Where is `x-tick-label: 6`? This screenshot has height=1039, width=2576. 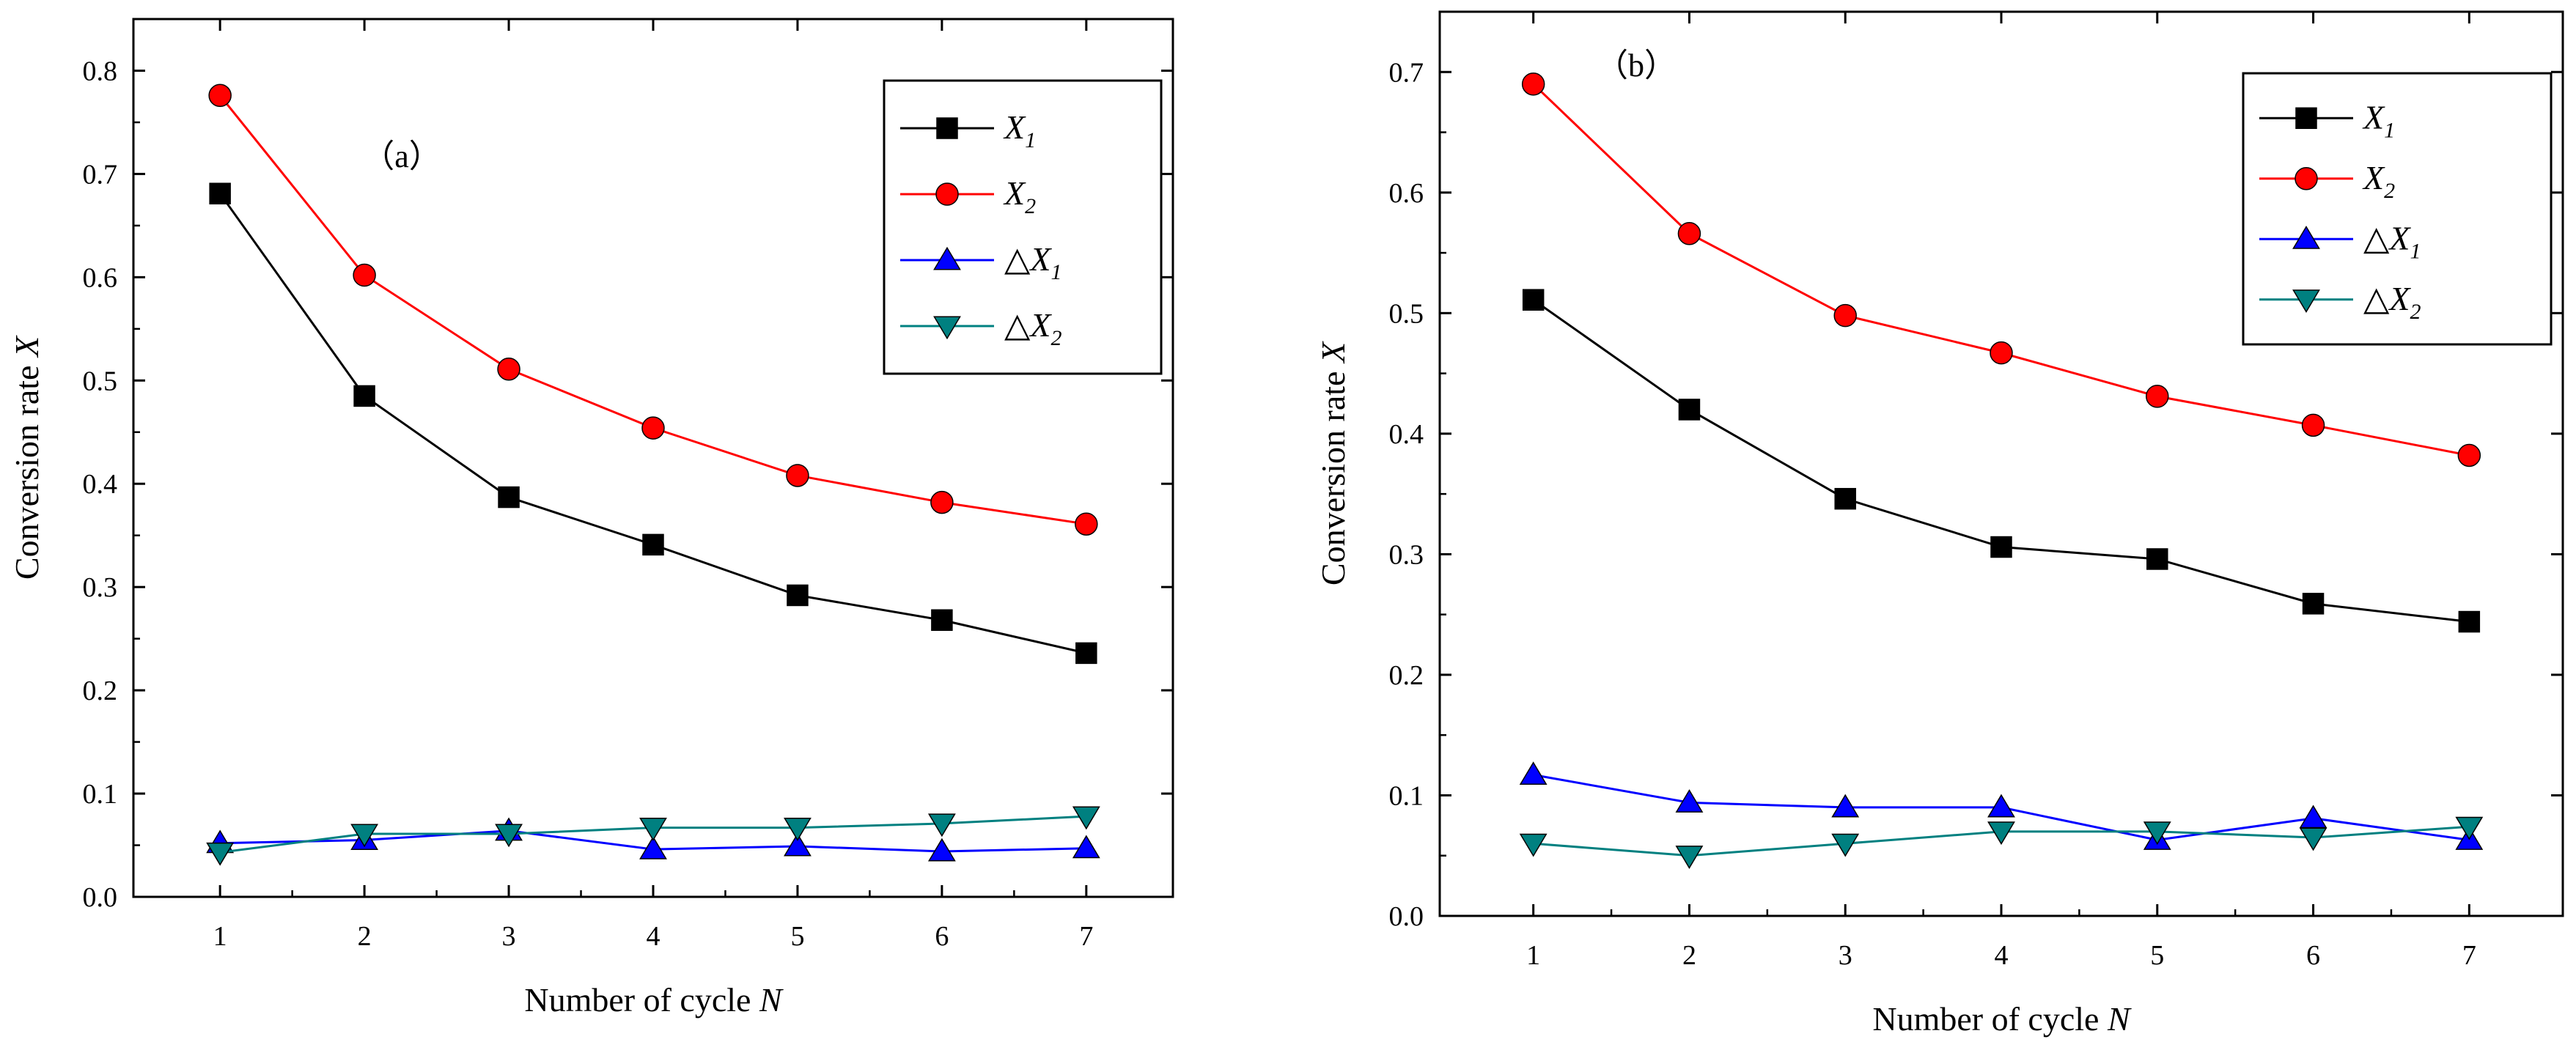
x-tick-label: 6 is located at coordinates (2313, 955).